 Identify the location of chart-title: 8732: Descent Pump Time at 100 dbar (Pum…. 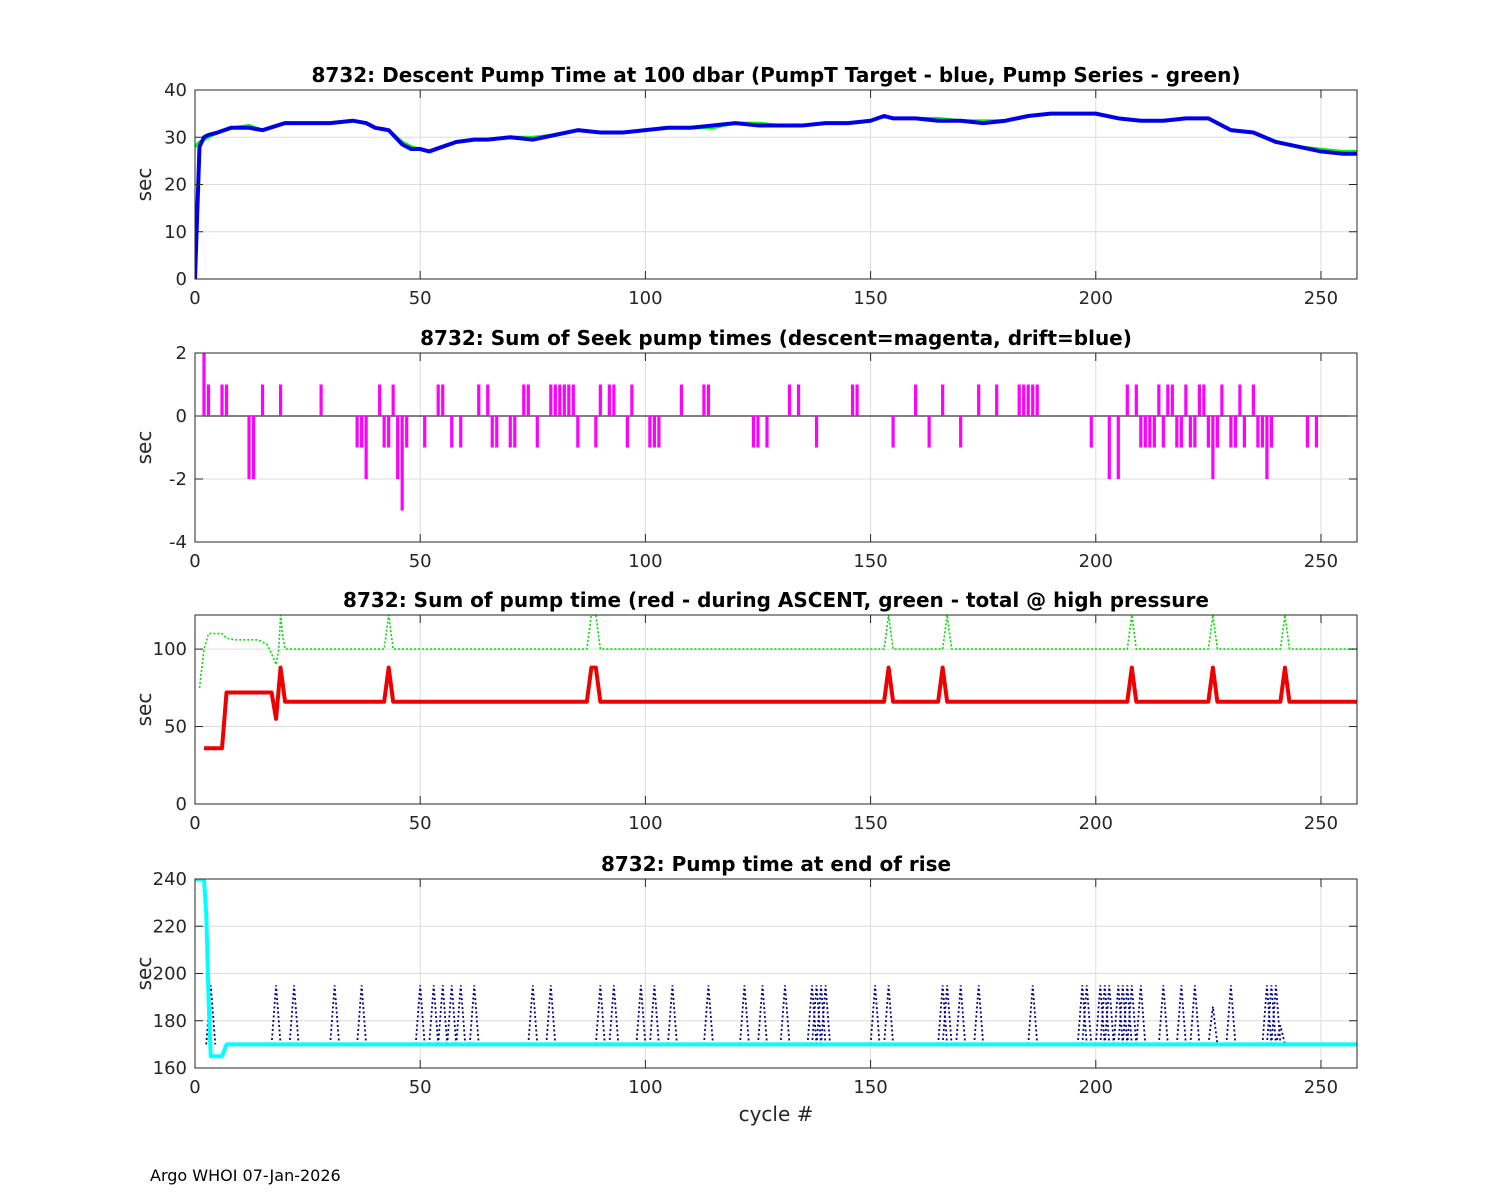
(776, 75).